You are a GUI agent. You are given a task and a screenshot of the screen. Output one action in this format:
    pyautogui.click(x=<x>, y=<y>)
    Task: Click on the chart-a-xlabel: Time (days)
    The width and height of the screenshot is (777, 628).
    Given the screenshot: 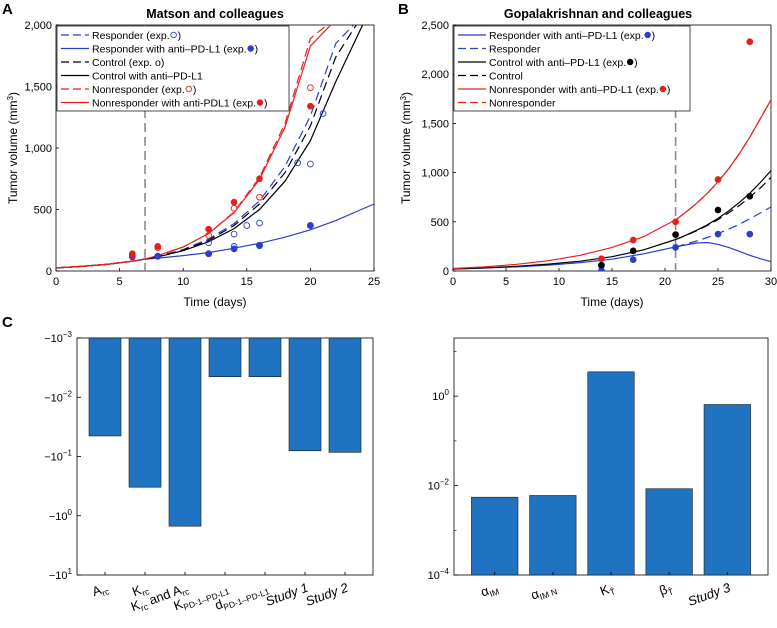 What is the action you would take?
    pyautogui.click(x=215, y=302)
    